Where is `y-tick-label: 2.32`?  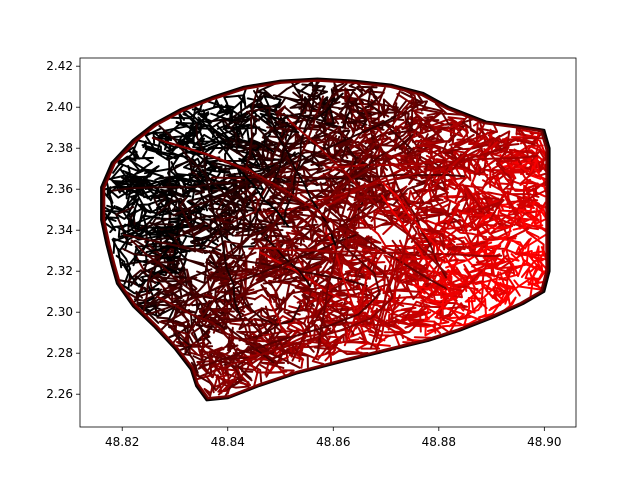
y-tick-label: 2.32 is located at coordinates (59, 271).